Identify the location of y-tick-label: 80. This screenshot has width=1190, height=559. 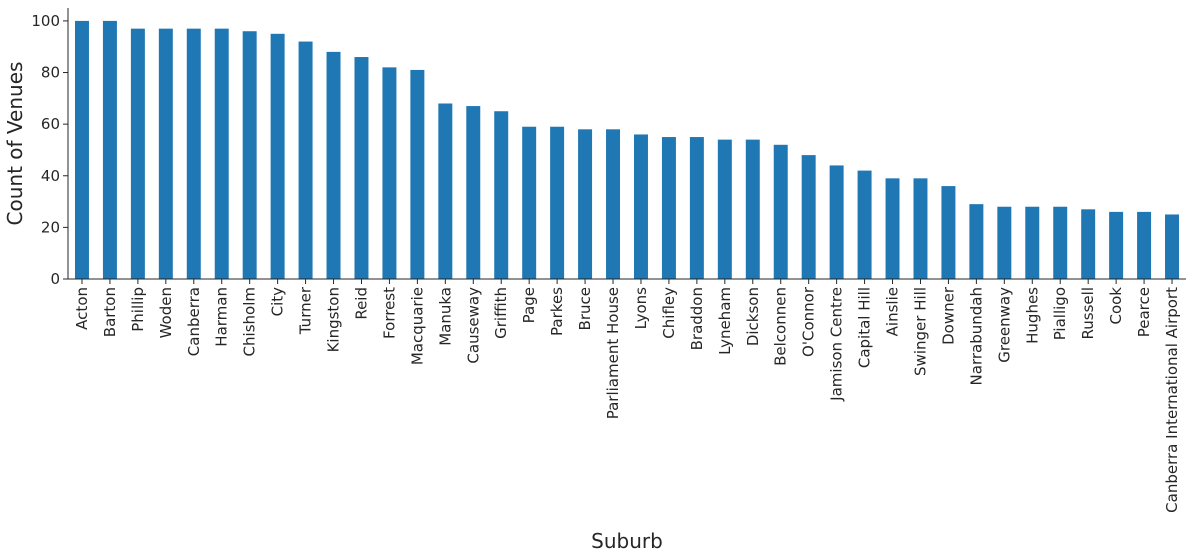
(50, 73).